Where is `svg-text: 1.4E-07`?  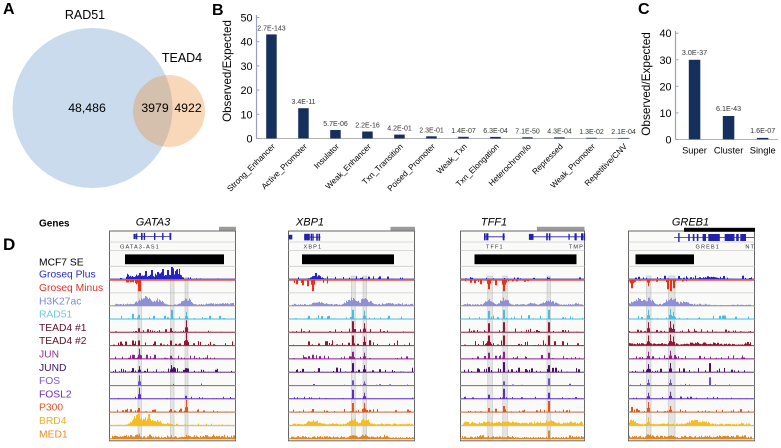
svg-text: 1.4E-07 is located at coordinates (463, 131).